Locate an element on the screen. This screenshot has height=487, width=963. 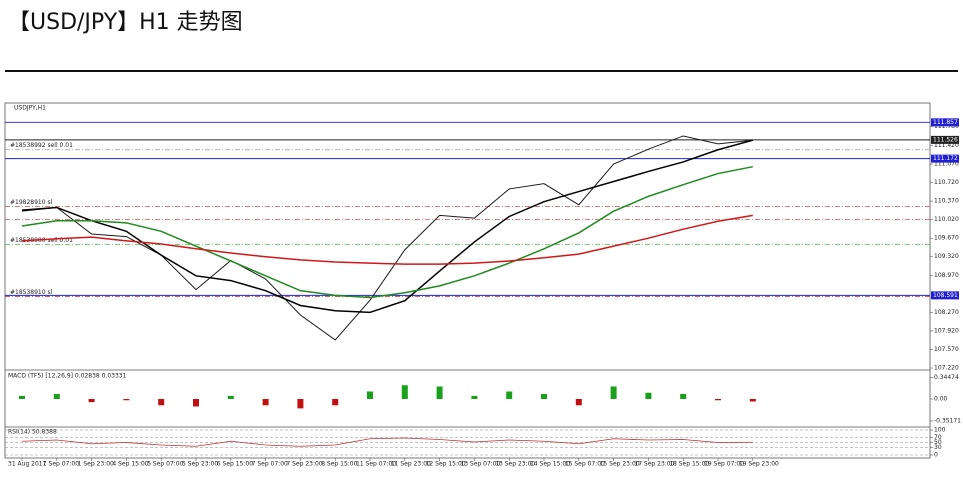
y-tick-label: 111.070 is located at coordinates (946, 164).